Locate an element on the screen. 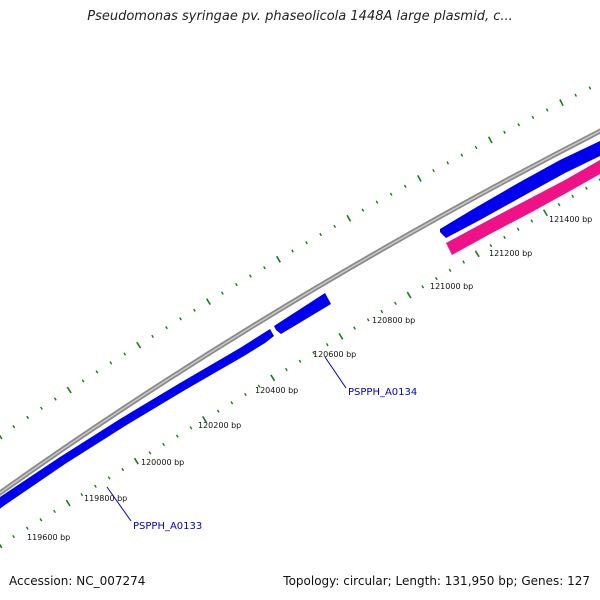 The height and width of the screenshot is (600, 600). tick-label: 120800 bp is located at coordinates (393, 320).